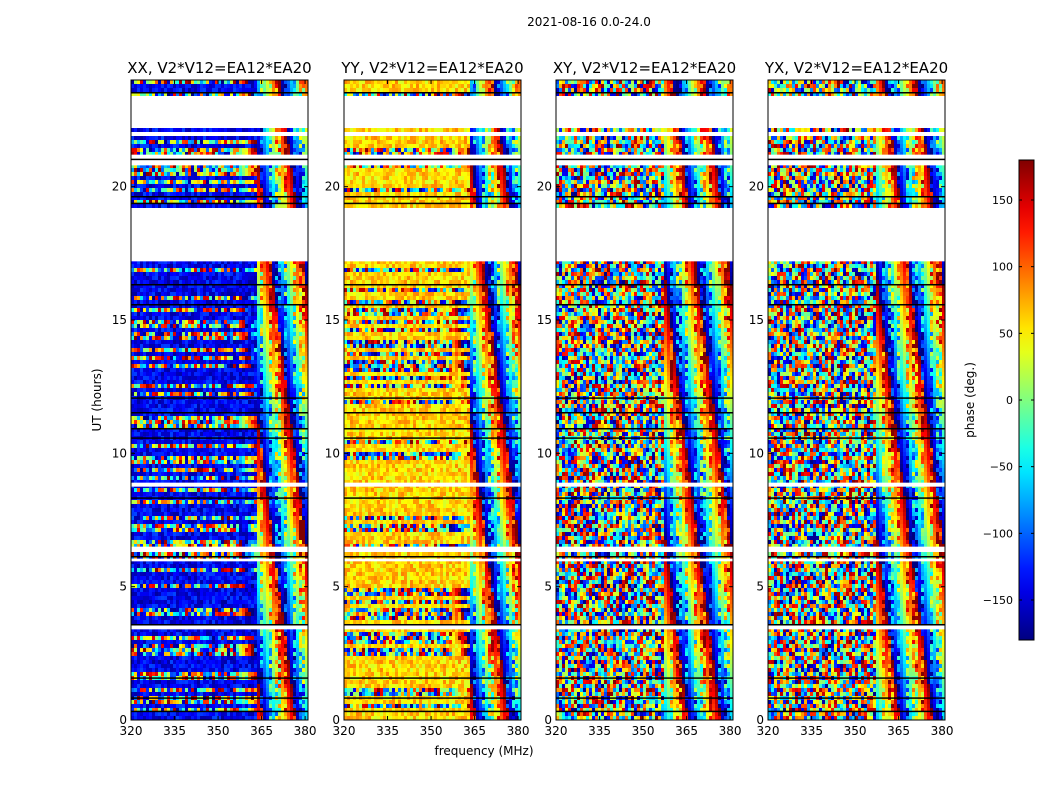 This screenshot has height=800, width=1050. Describe the element at coordinates (431, 68) in the screenshot. I see `panel-title: YY, V2*V12=EA12*EA20` at that location.